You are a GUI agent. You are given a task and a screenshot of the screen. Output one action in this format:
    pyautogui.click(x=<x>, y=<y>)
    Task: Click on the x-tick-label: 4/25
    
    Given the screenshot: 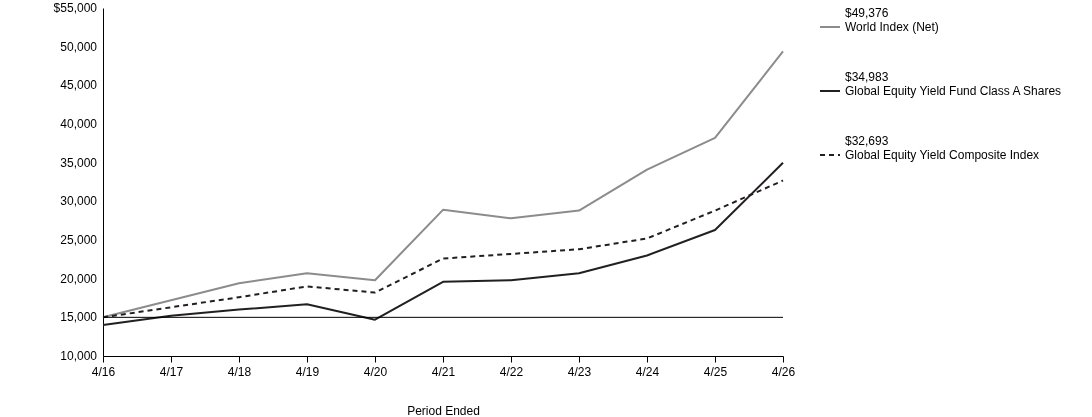 What is the action you would take?
    pyautogui.click(x=715, y=371)
    